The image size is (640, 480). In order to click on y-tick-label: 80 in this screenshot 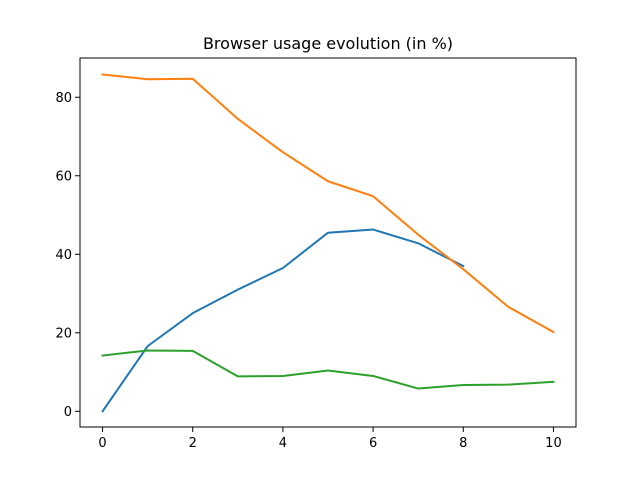, I will do `click(63, 98)`.